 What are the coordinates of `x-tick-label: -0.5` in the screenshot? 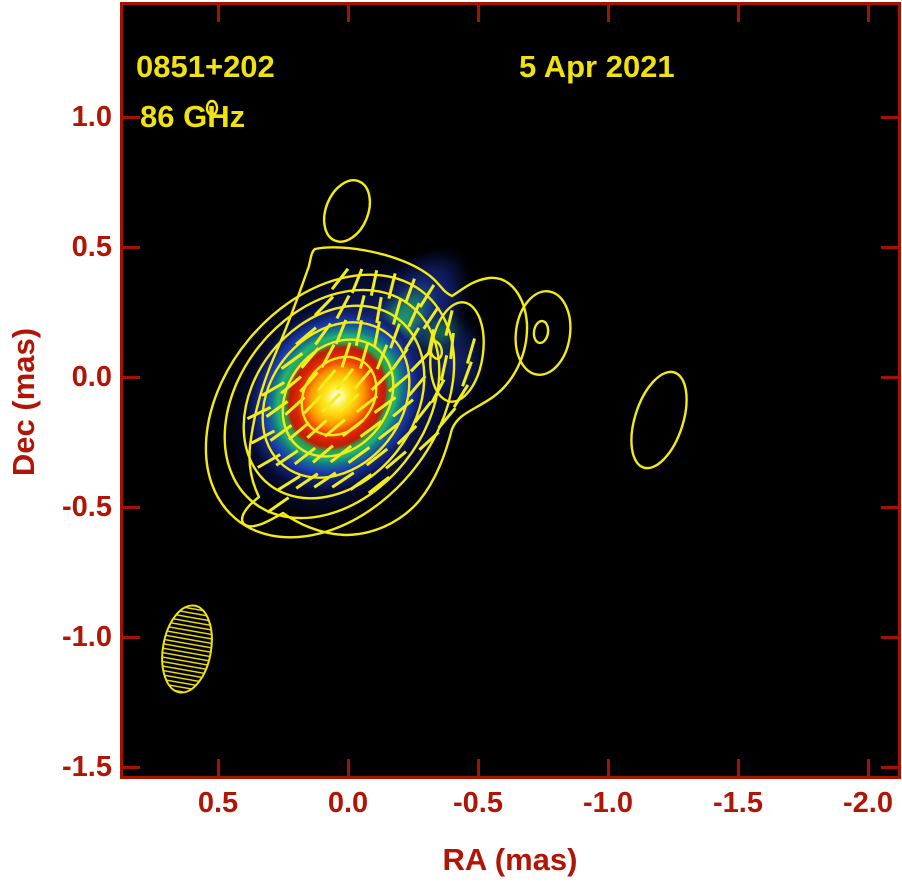 It's located at (478, 803).